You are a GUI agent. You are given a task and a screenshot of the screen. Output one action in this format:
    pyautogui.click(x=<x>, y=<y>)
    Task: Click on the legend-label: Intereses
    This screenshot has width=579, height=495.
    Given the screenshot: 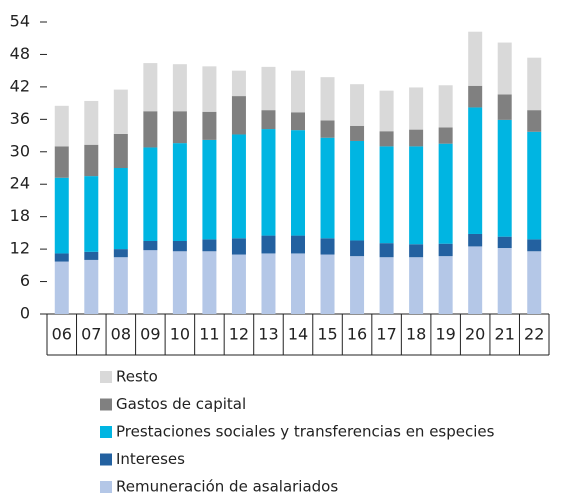 What is the action you would take?
    pyautogui.click(x=150, y=459)
    